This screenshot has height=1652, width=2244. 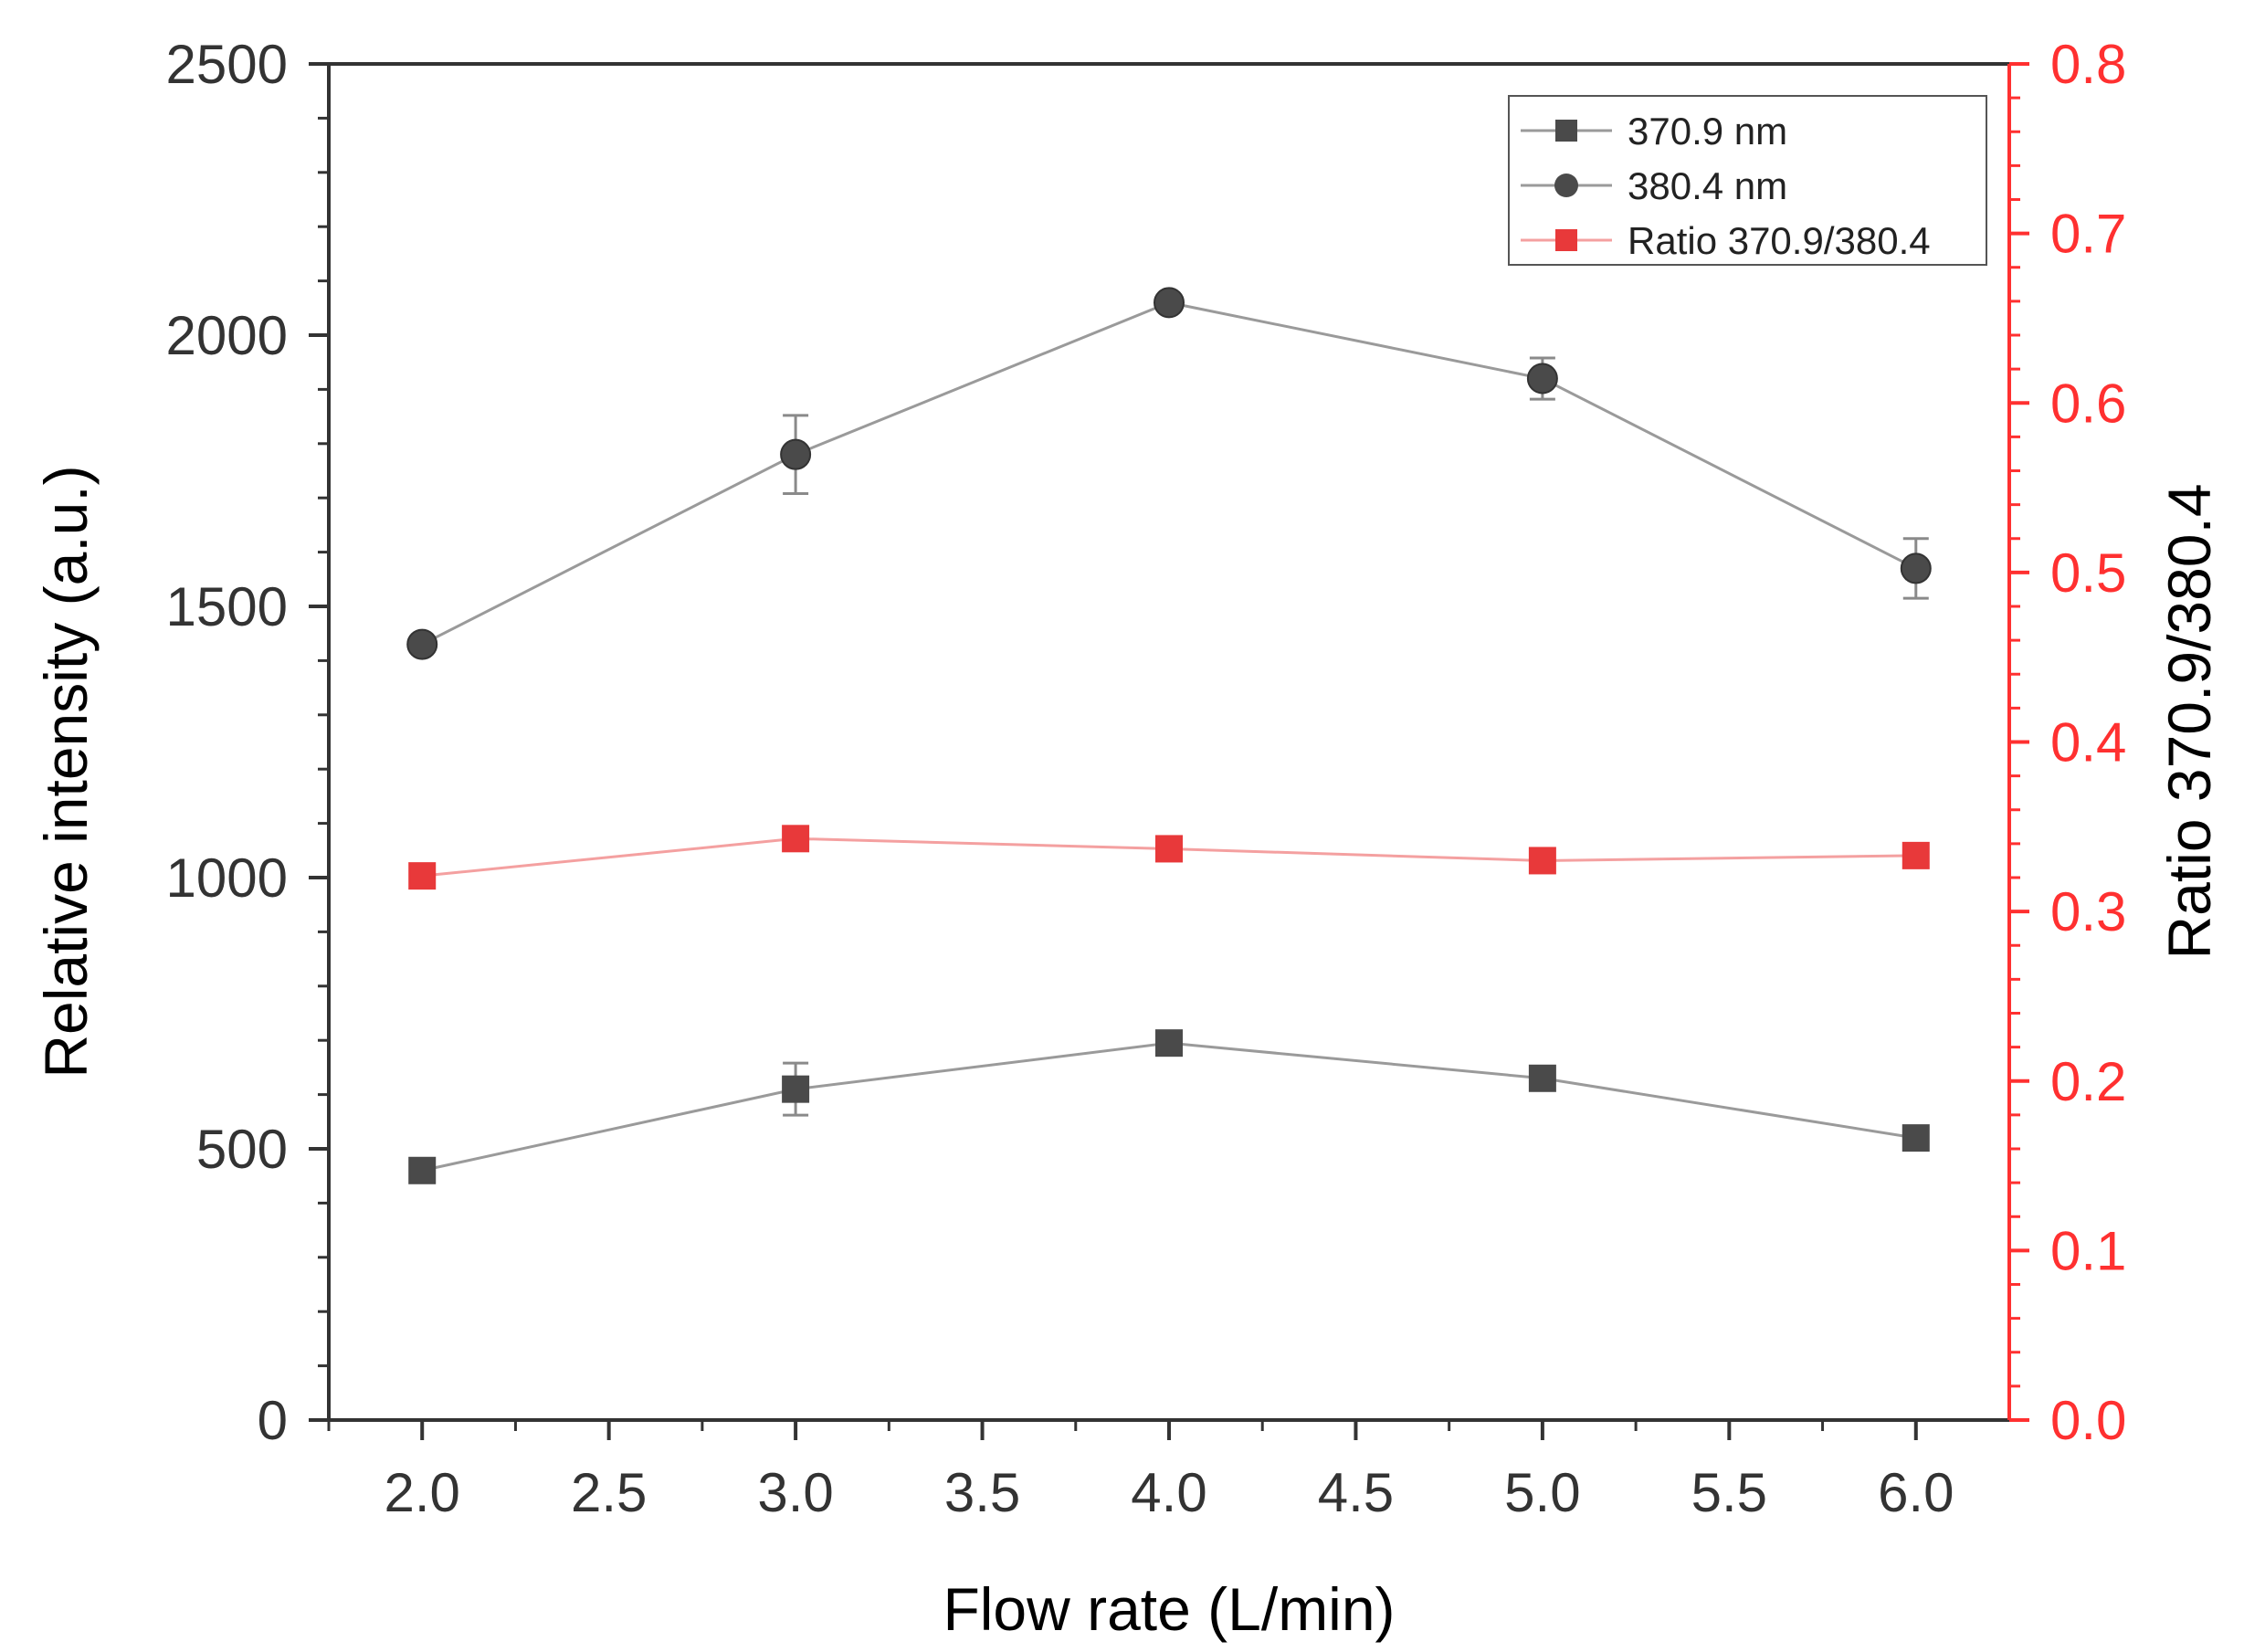 I want to click on y2-tick-label: 0.0, so click(x=2088, y=1420).